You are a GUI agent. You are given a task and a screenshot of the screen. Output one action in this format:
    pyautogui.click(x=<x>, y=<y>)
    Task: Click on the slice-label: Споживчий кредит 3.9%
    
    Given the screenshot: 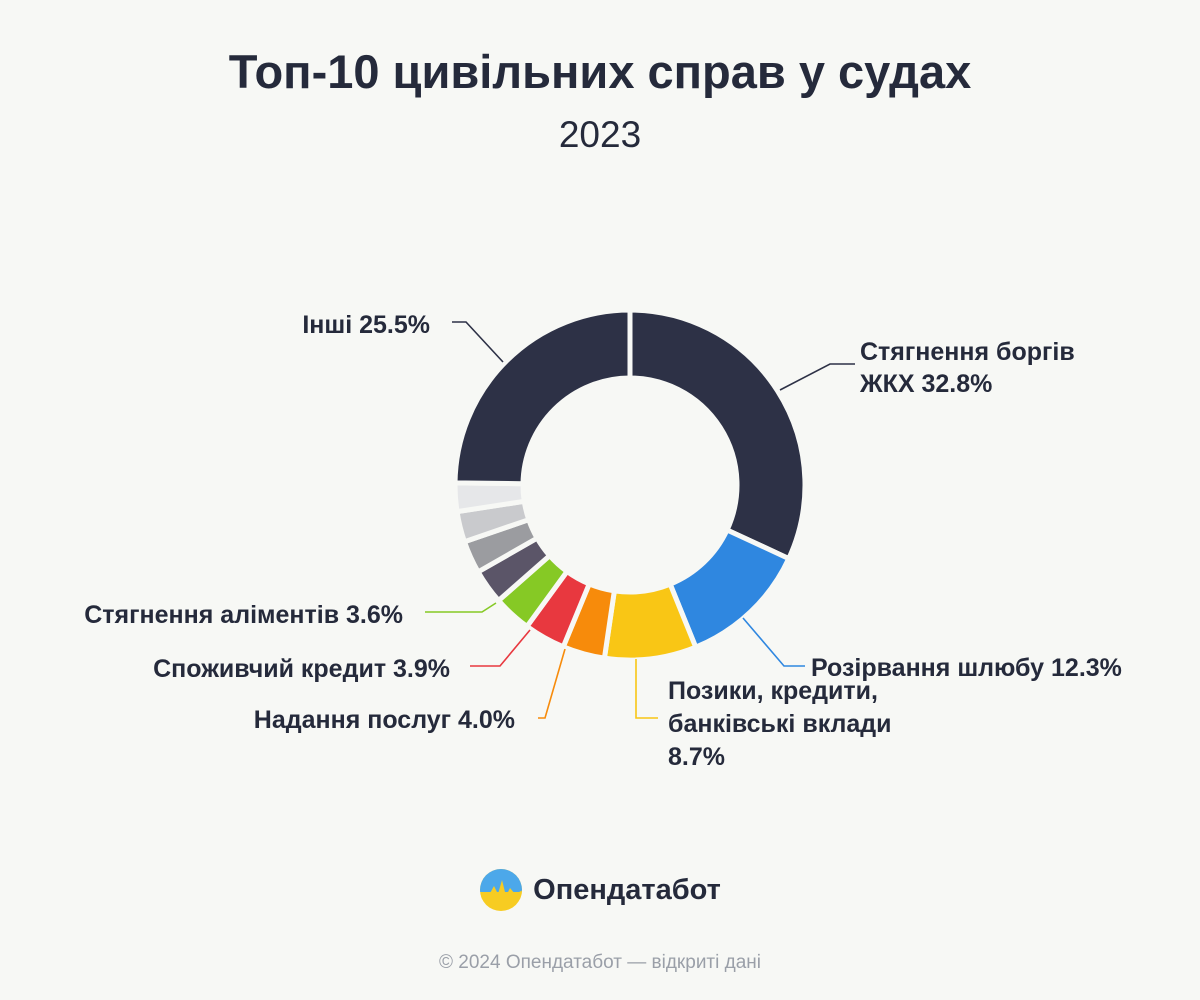 What is the action you would take?
    pyautogui.click(x=301, y=669)
    